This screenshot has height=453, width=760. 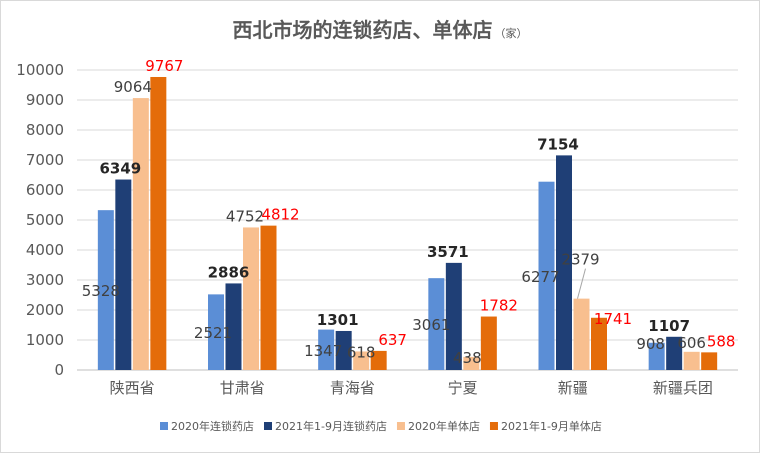 I want to click on legend-label: 2020年连锁药店, so click(x=212, y=426).